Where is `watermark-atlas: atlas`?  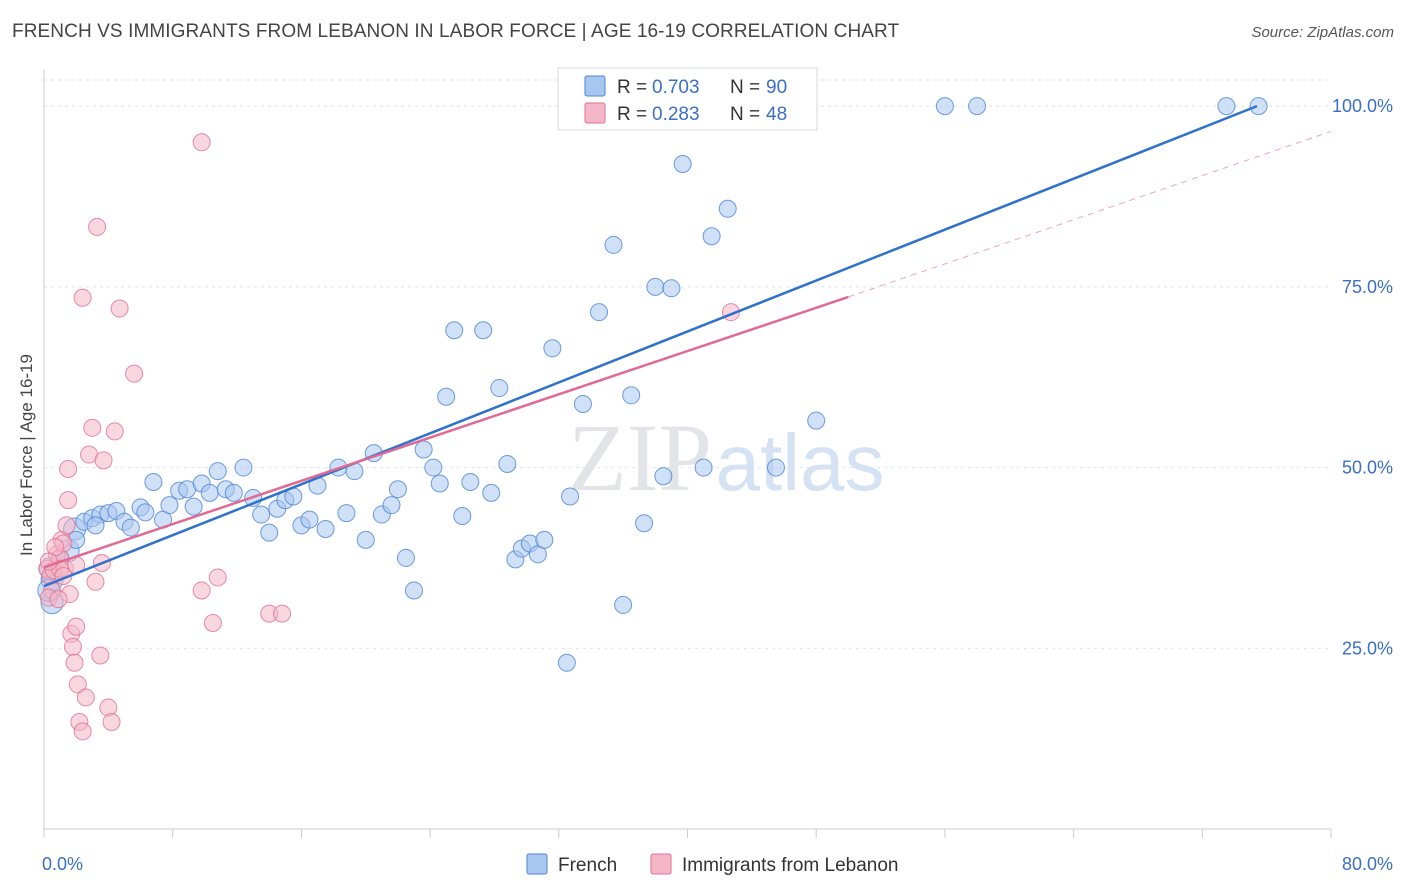 watermark-atlas: atlas is located at coordinates (800, 462).